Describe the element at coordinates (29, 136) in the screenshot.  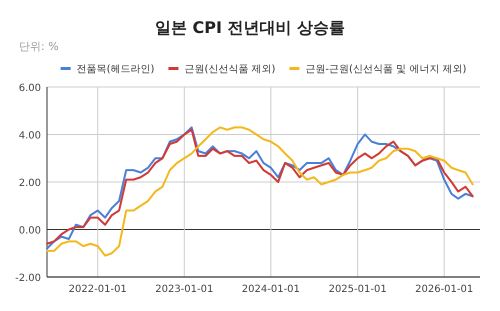
I see `y-tick-label: 4.00` at that location.